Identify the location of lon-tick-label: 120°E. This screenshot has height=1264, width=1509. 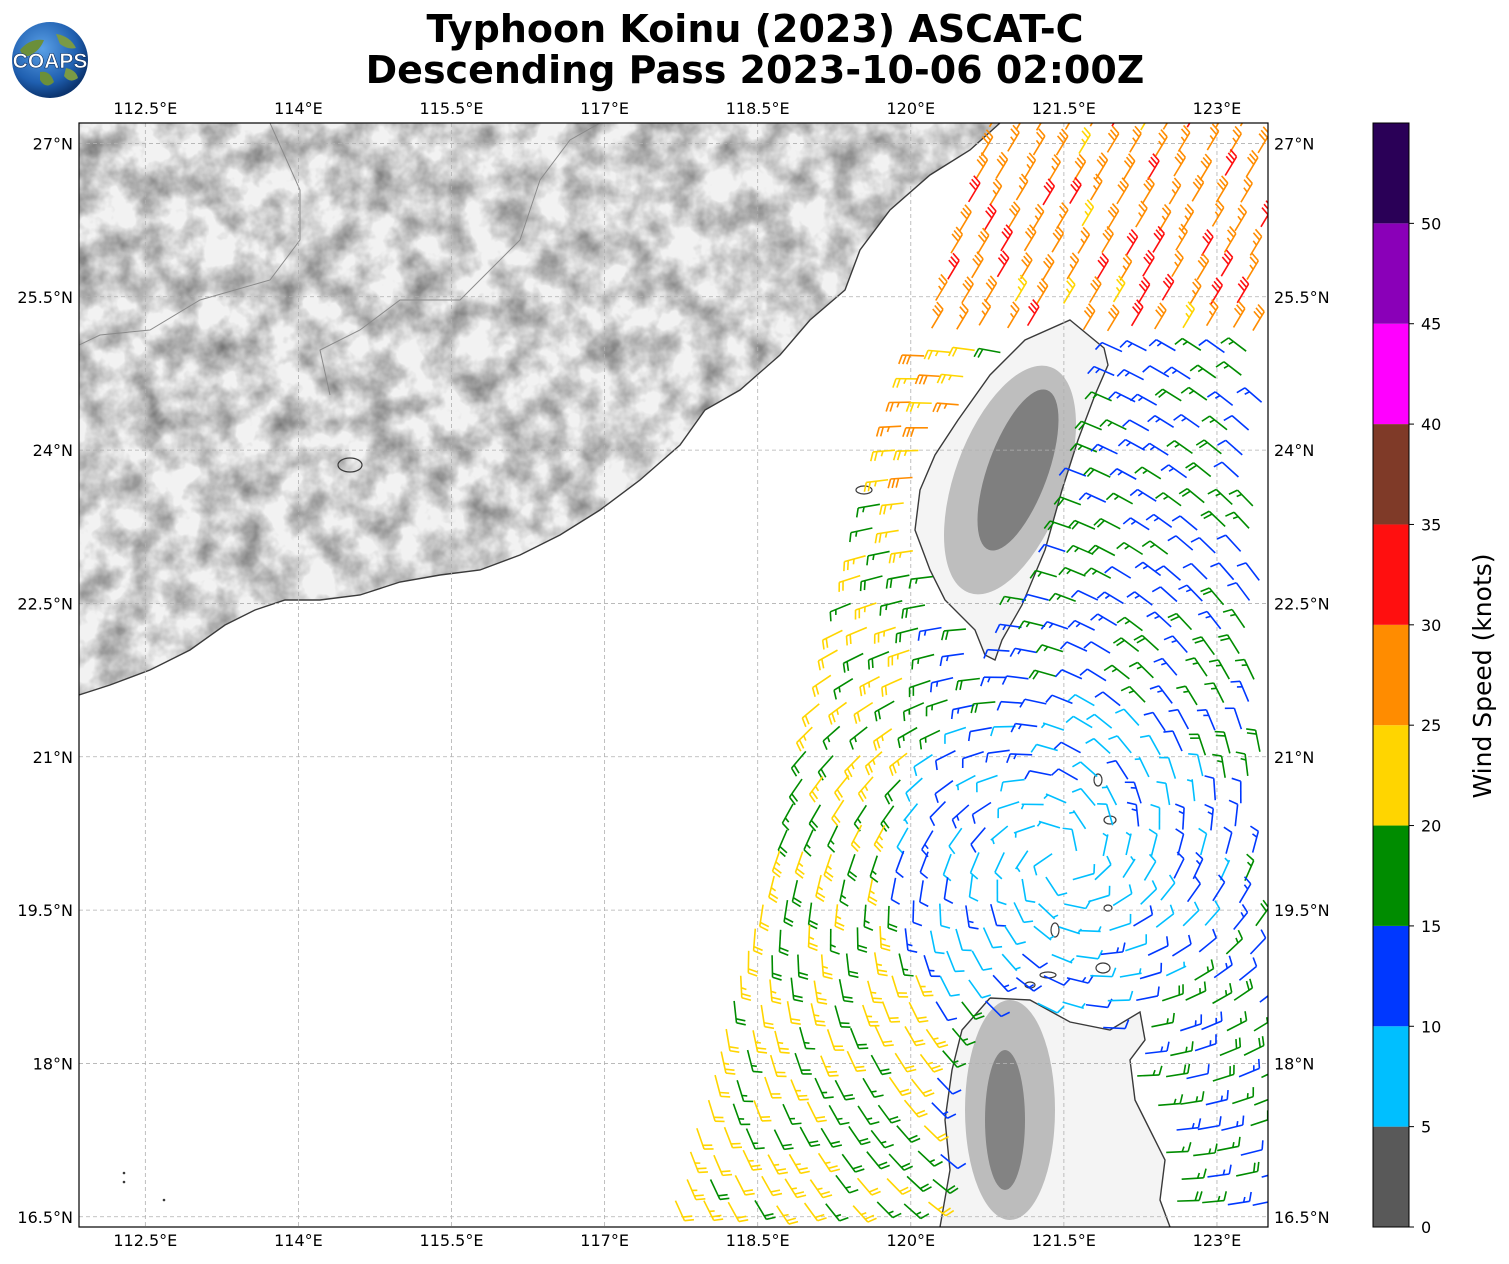
(910, 1240).